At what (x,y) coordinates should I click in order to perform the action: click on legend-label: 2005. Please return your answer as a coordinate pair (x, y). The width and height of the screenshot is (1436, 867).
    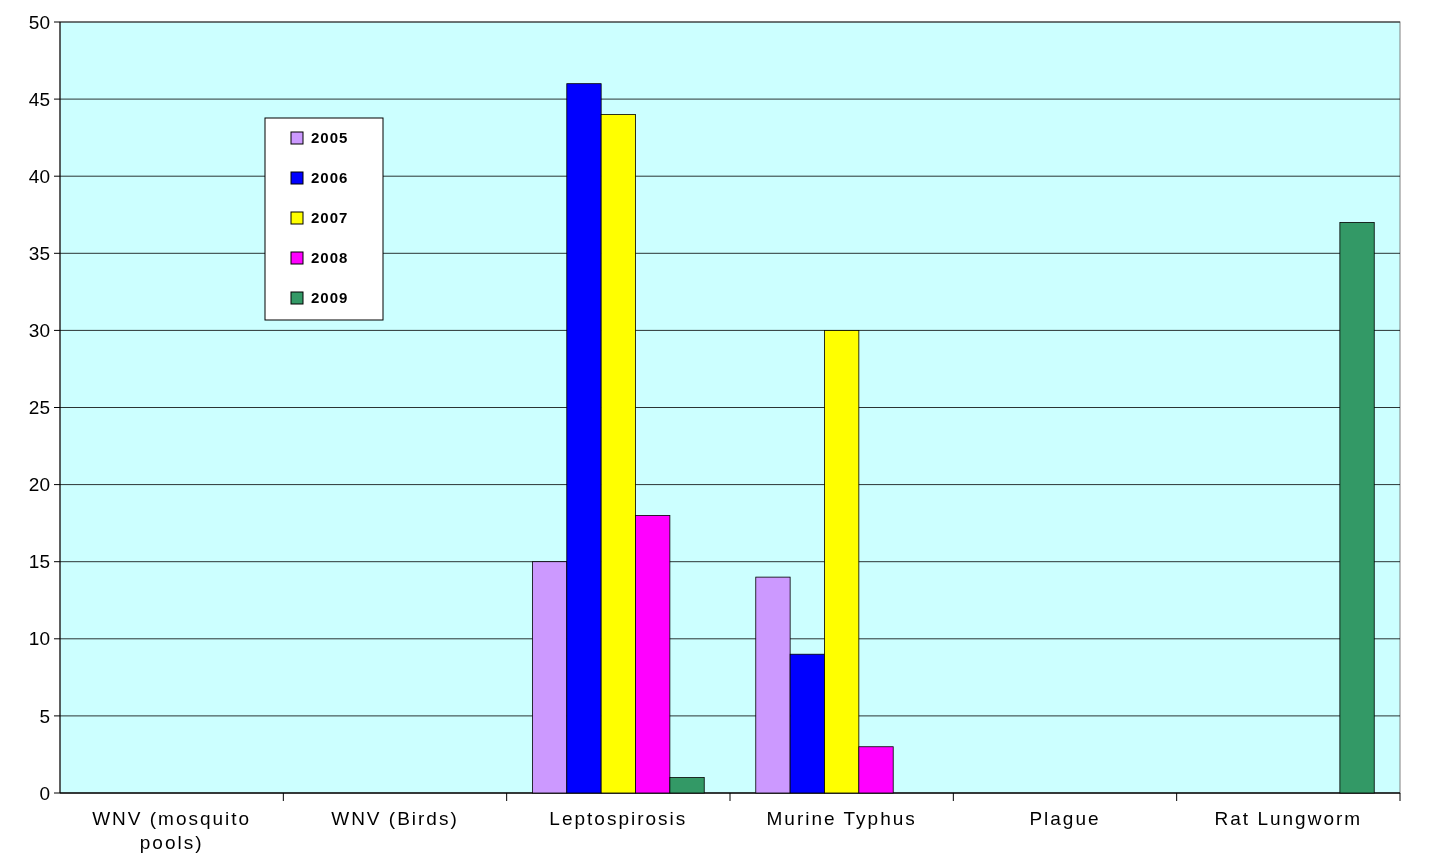
    Looking at the image, I should click on (330, 138).